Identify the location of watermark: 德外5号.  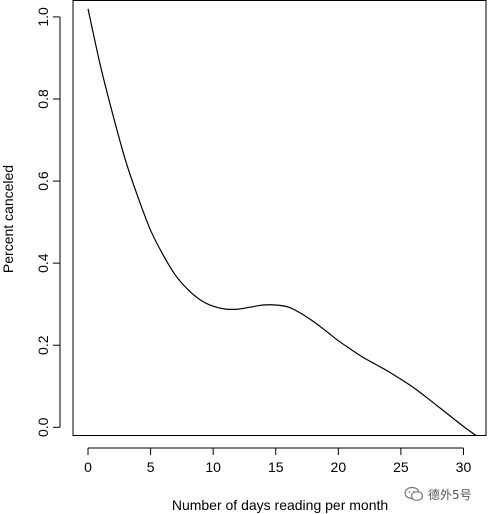
(438, 494).